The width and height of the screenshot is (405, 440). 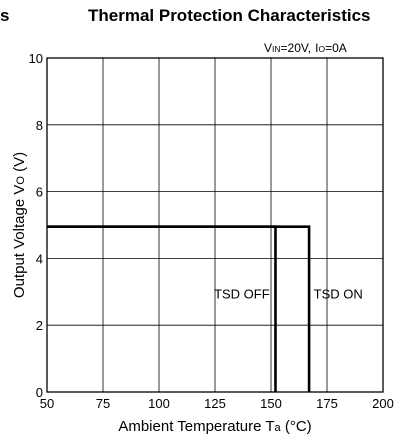 I want to click on y-tick-label: 6, so click(x=39, y=192).